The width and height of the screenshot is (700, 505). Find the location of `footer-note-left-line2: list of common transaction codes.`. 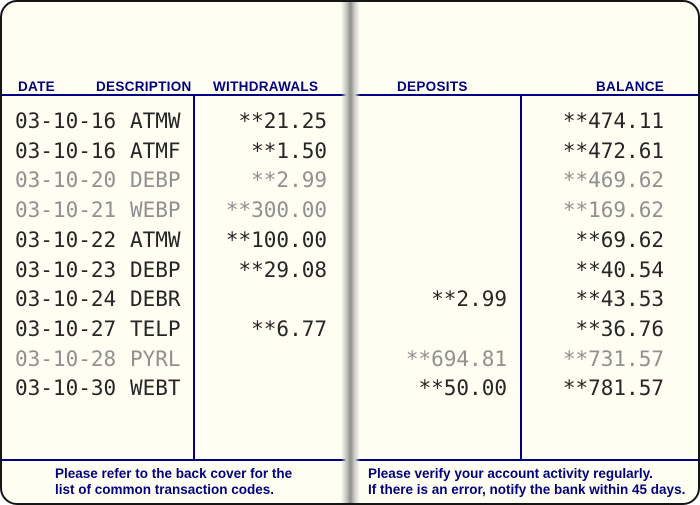

footer-note-left-line2: list of common transaction codes. is located at coordinates (165, 489).